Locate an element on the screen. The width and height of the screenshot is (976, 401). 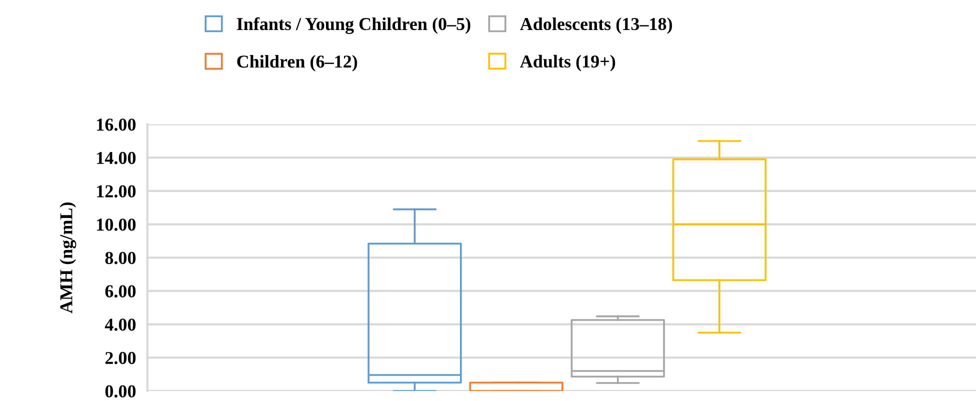
y-tick-label: 12.00 is located at coordinates (116, 191).